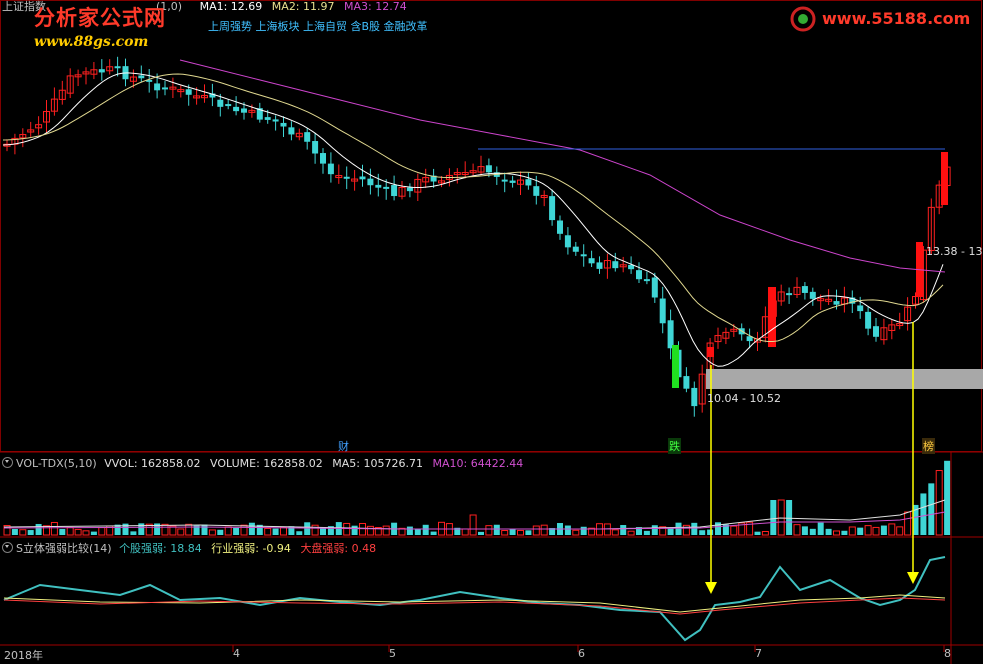 The height and width of the screenshot is (664, 983). I want to click on volume-bars, so click(477, 498).